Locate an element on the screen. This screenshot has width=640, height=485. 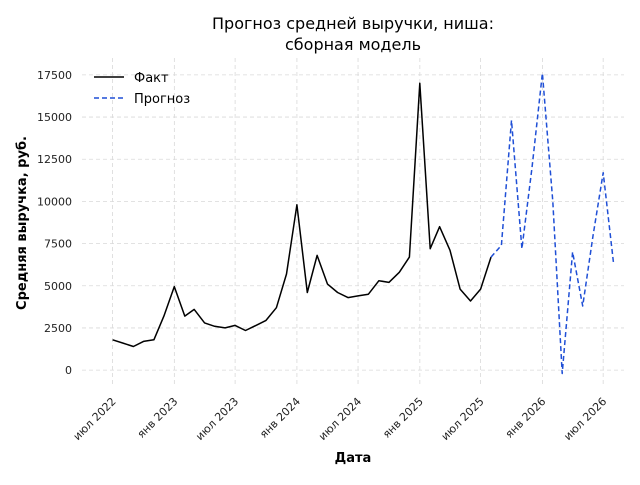
y-axis-label: Средняя выручка, руб. is located at coordinates (22, 223).